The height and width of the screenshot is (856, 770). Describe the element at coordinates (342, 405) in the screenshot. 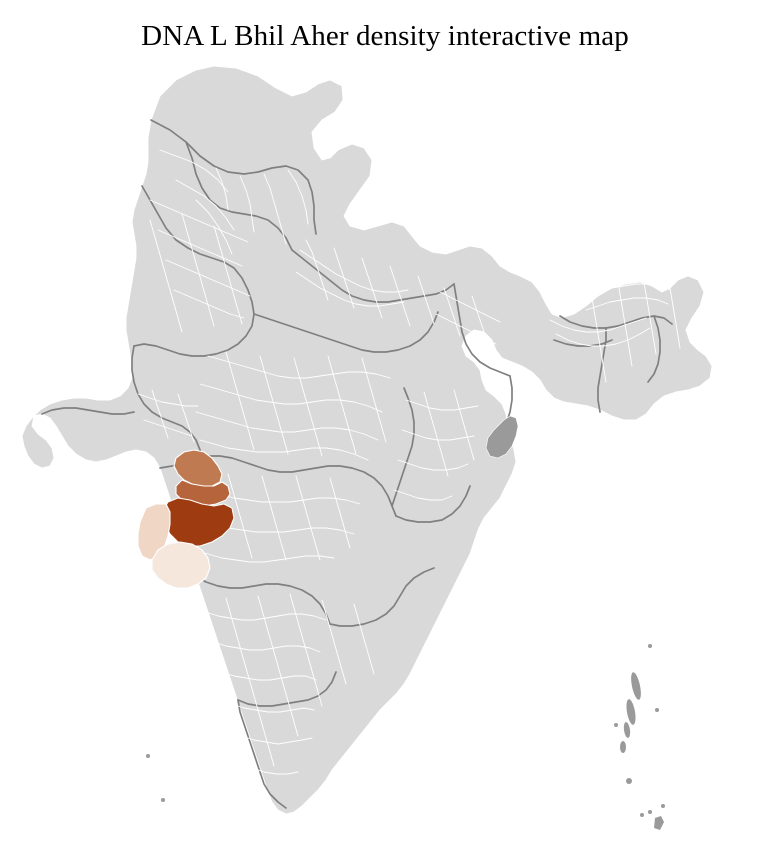

I see `district-lines-mp-v4` at that location.